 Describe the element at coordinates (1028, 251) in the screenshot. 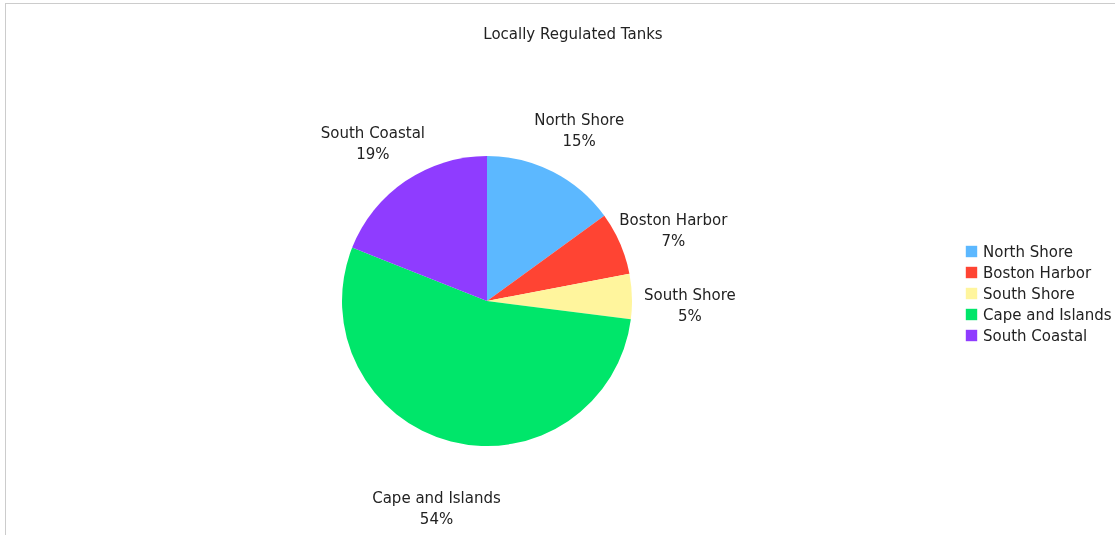

I see `legend-label: North Shore` at that location.